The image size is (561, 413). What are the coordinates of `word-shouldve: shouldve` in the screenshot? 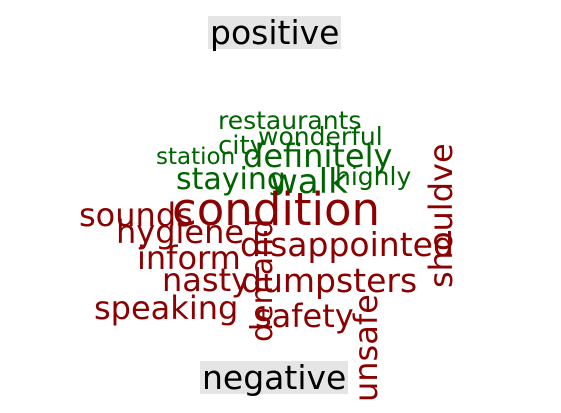 It's located at (441, 215).